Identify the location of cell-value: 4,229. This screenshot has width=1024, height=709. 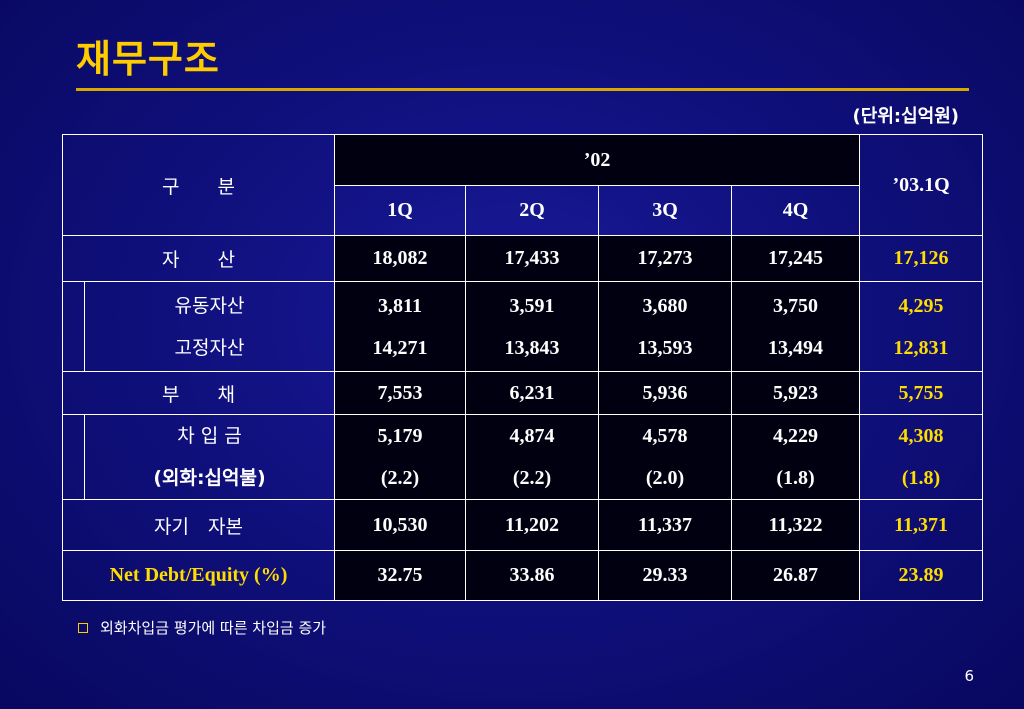
(796, 436).